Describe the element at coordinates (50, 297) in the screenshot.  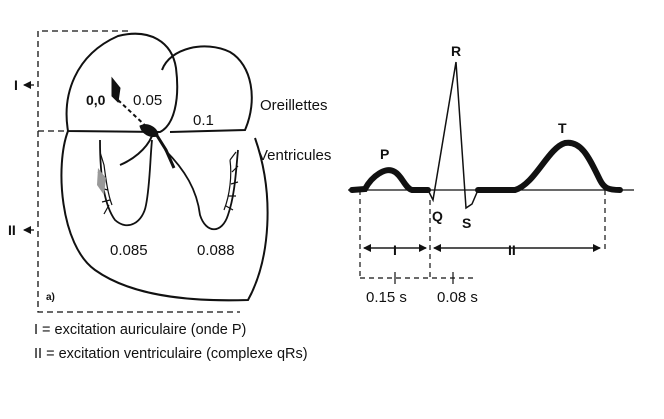
I see `panel-label: a)` at that location.